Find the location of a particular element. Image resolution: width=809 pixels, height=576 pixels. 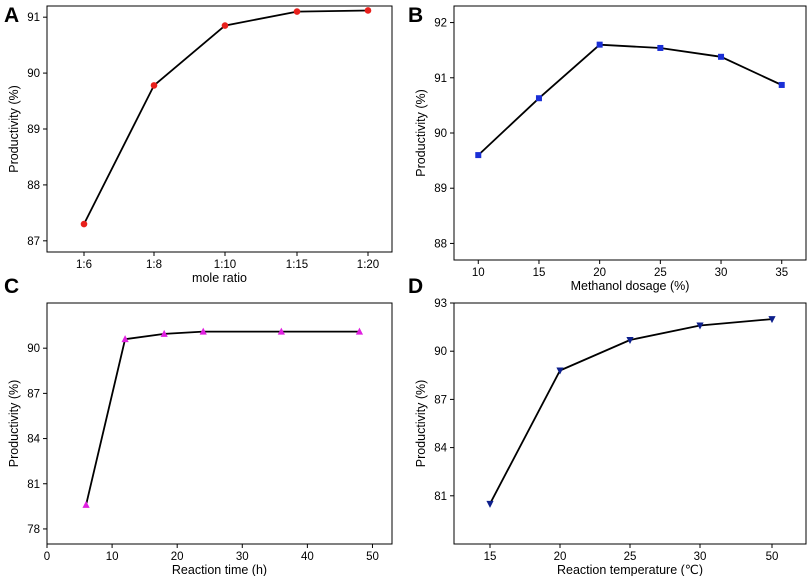

panel-d-letter: D is located at coordinates (415, 286).